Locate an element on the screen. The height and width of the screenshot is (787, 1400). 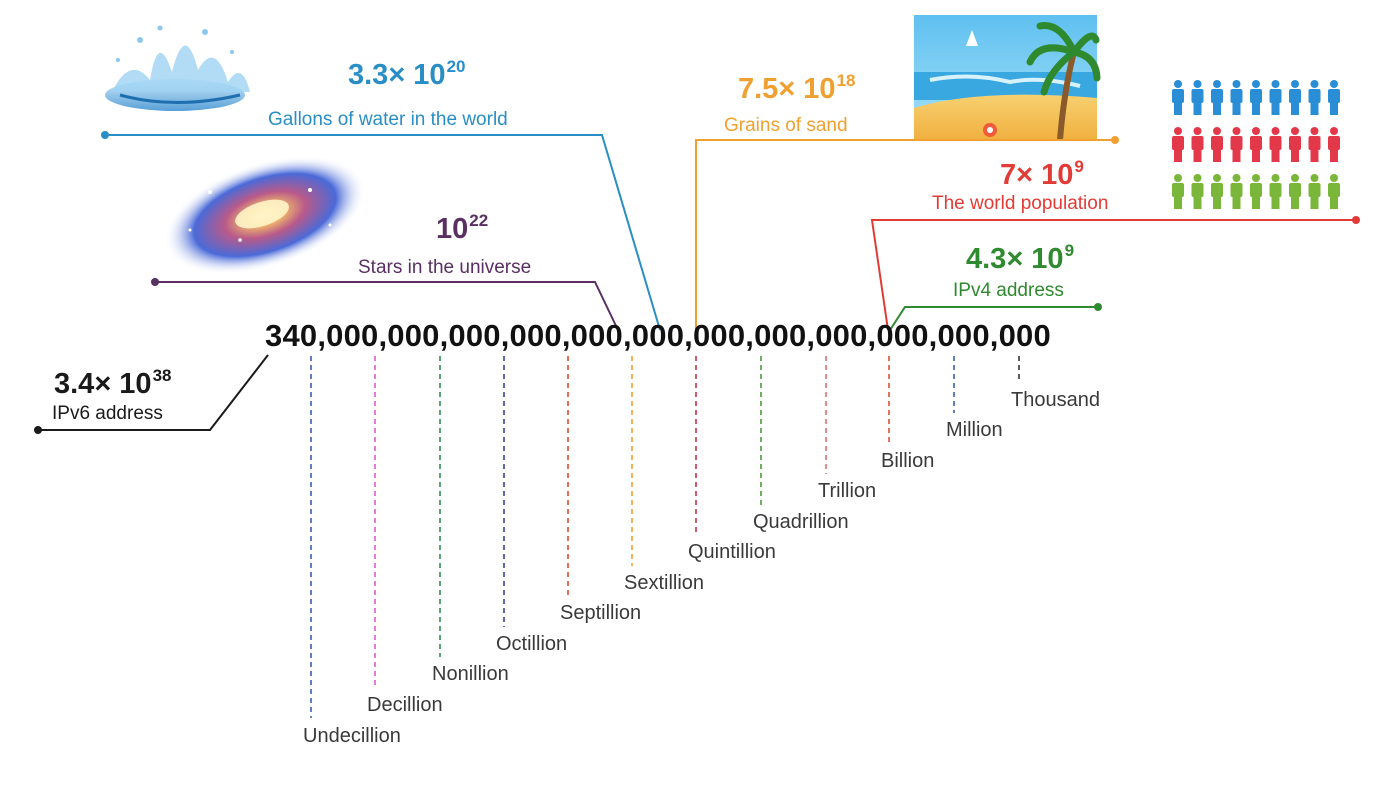
stars-connector is located at coordinates (387, 306).